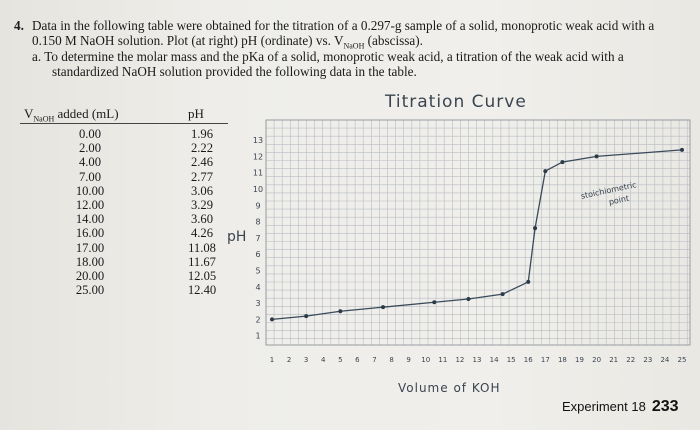  I want to click on table-cell-volumes: 0.00, so click(90, 134).